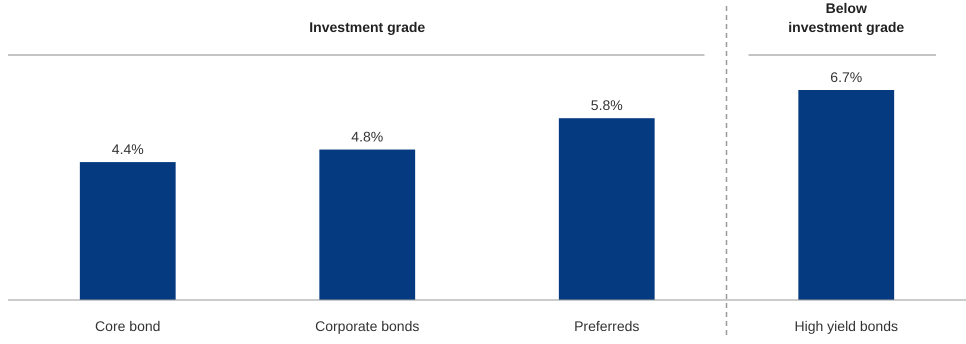 This screenshot has height=344, width=966. I want to click on data-label: 6.7%, so click(846, 77).